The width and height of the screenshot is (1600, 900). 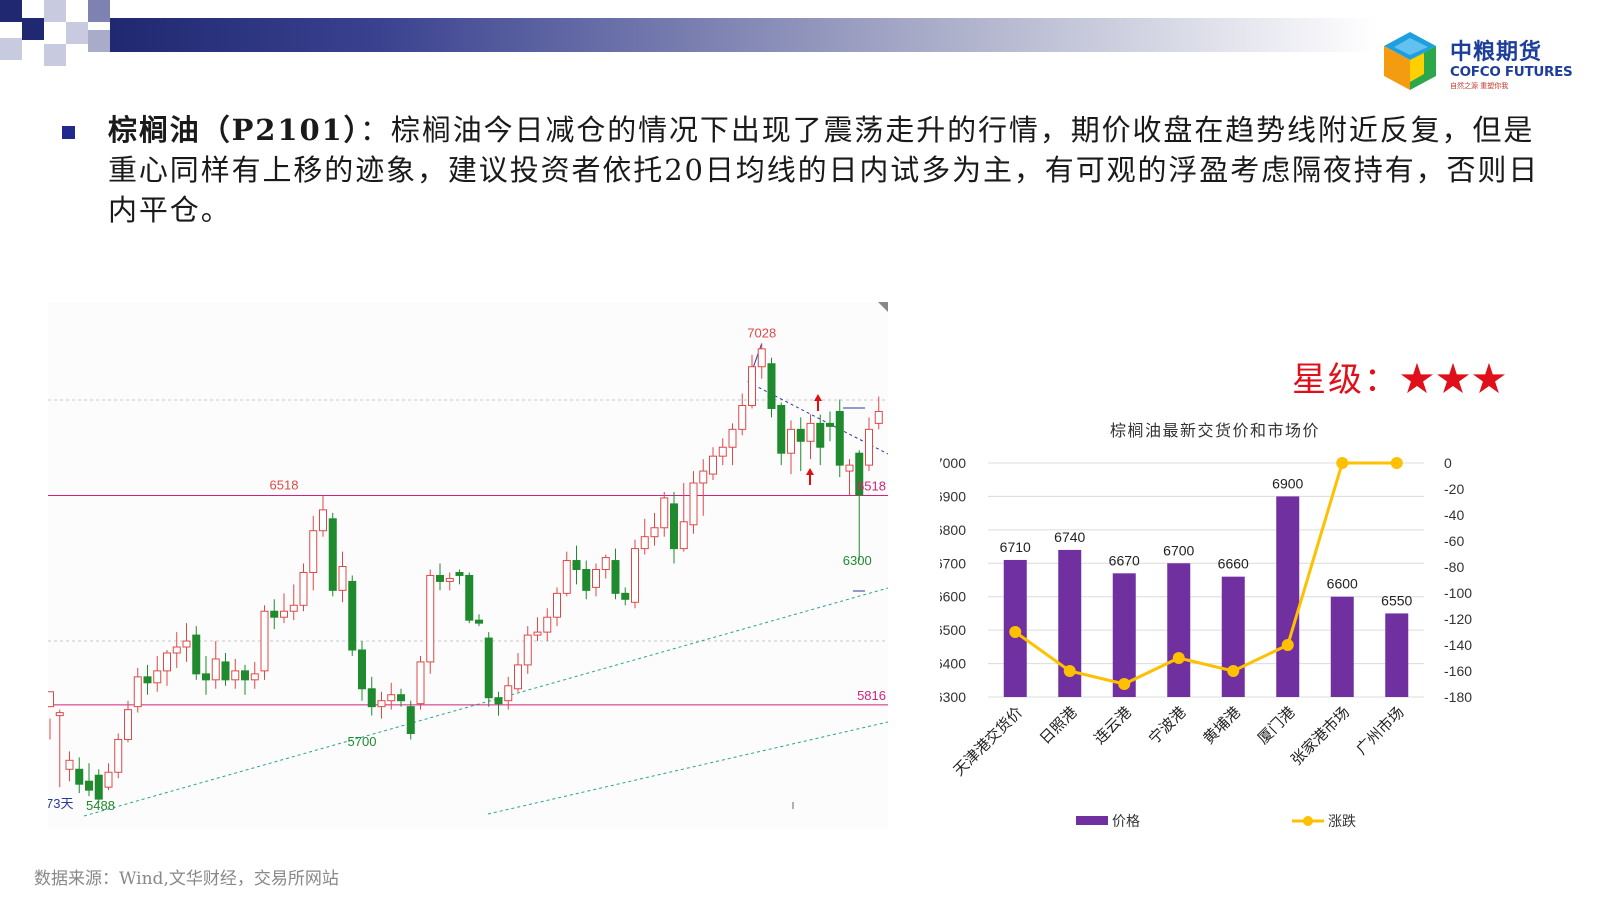 What do you see at coordinates (1233, 564) in the screenshot?
I see `bar-value-label: 6660` at bounding box center [1233, 564].